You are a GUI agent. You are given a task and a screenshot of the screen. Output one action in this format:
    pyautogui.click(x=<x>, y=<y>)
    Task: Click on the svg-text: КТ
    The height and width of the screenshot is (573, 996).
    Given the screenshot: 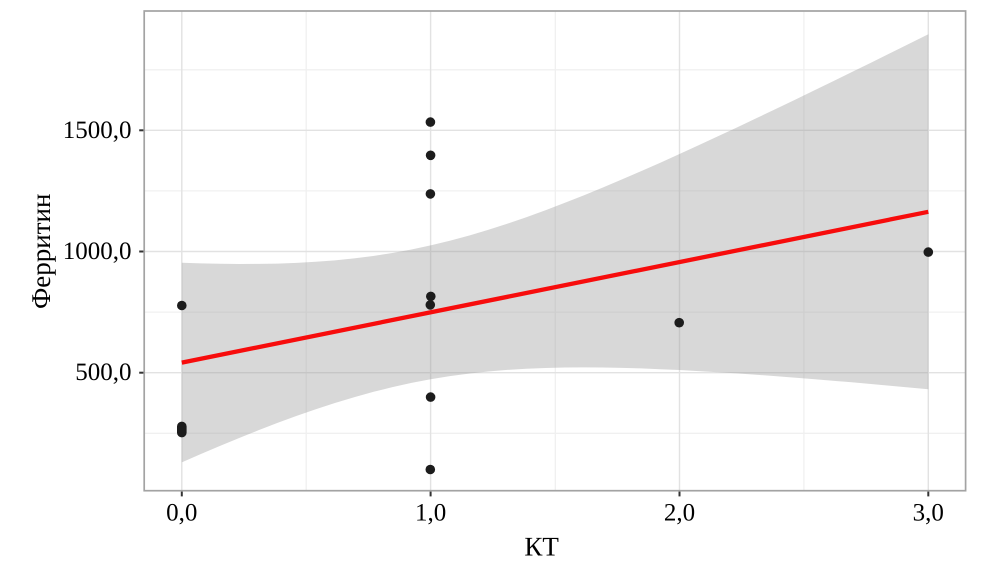 What is the action you would take?
    pyautogui.click(x=541, y=547)
    